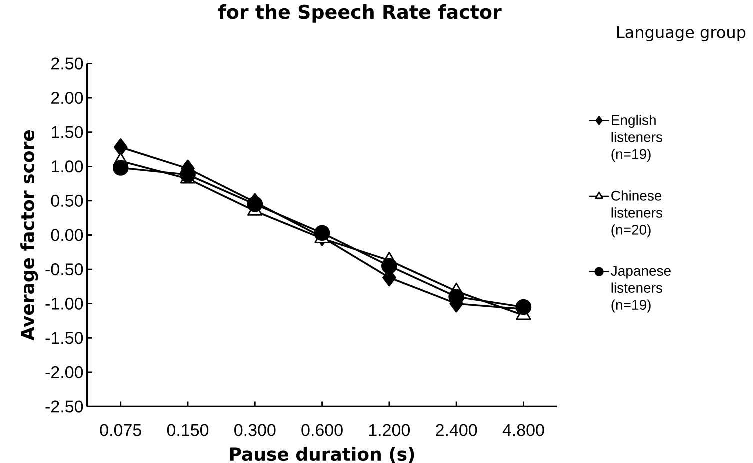 The image size is (753, 463). Describe the element at coordinates (457, 430) in the screenshot. I see `x-tick-label: 2.400` at that location.